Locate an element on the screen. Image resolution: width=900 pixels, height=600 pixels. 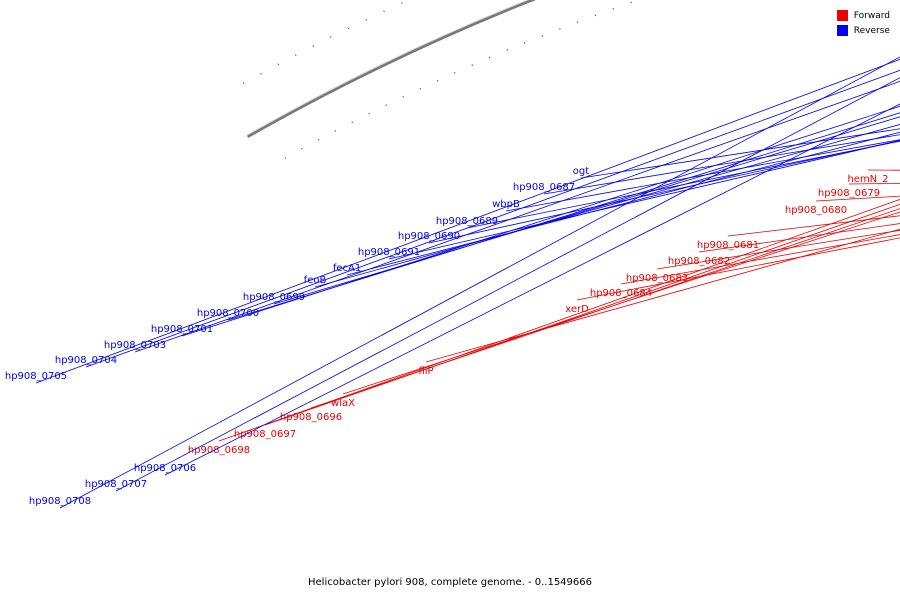
gene-label: hemN_2 is located at coordinates (867, 179).